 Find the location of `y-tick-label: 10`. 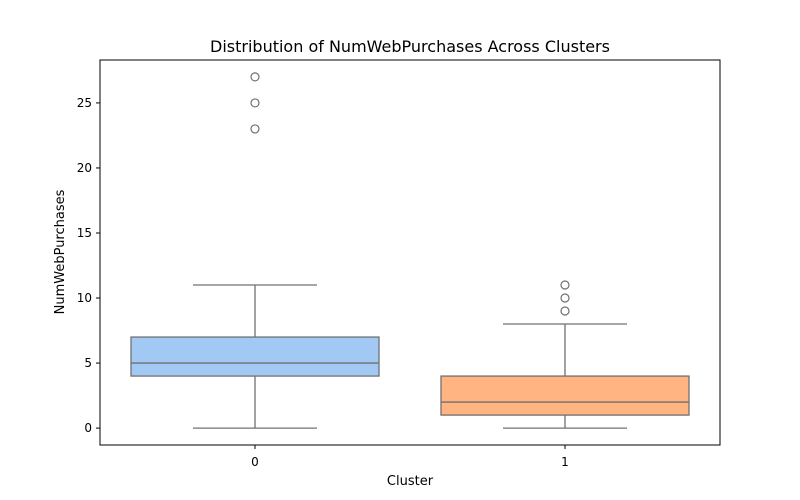

y-tick-label: 10 is located at coordinates (84, 298).